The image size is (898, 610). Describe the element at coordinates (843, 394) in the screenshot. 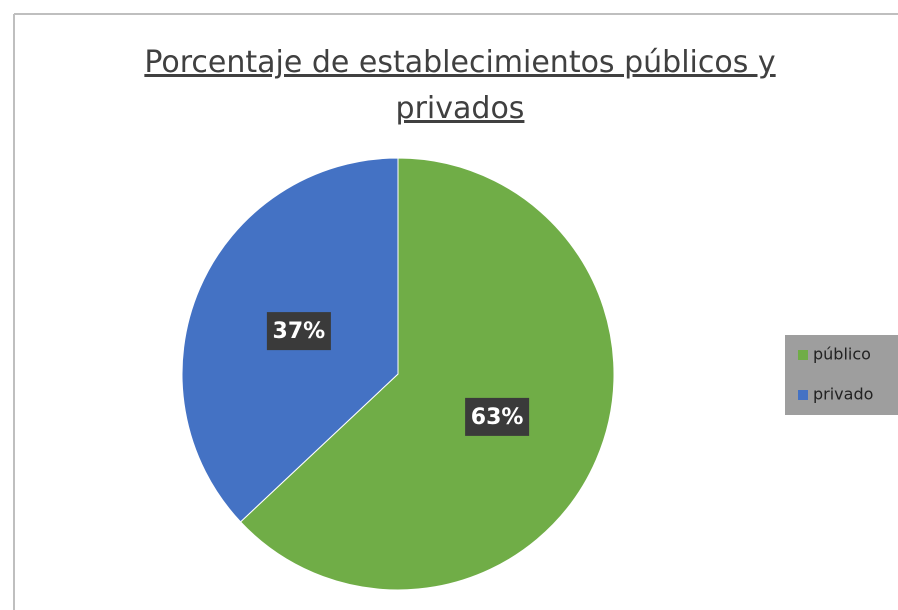

I see `legend-label: privado` at that location.